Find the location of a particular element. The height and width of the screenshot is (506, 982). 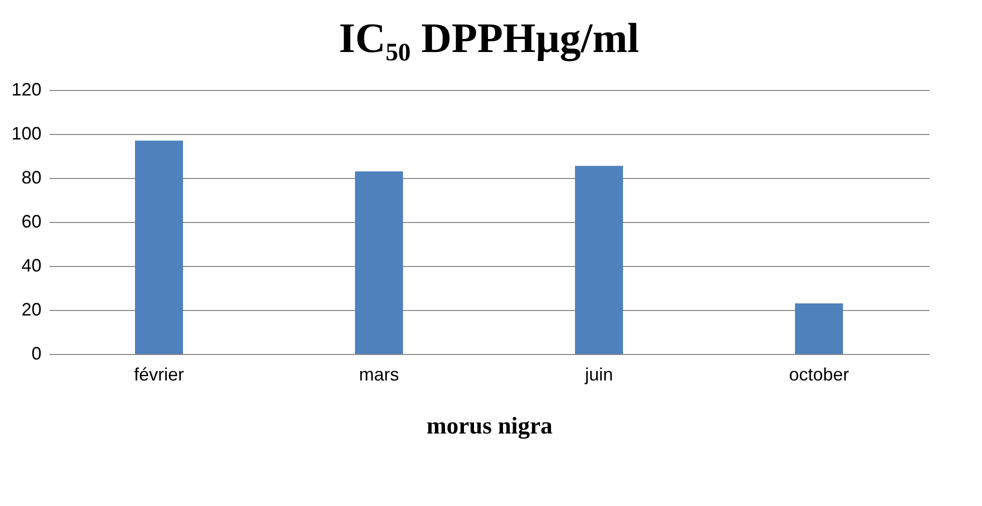

y-tick-label: 40 is located at coordinates (31, 266).